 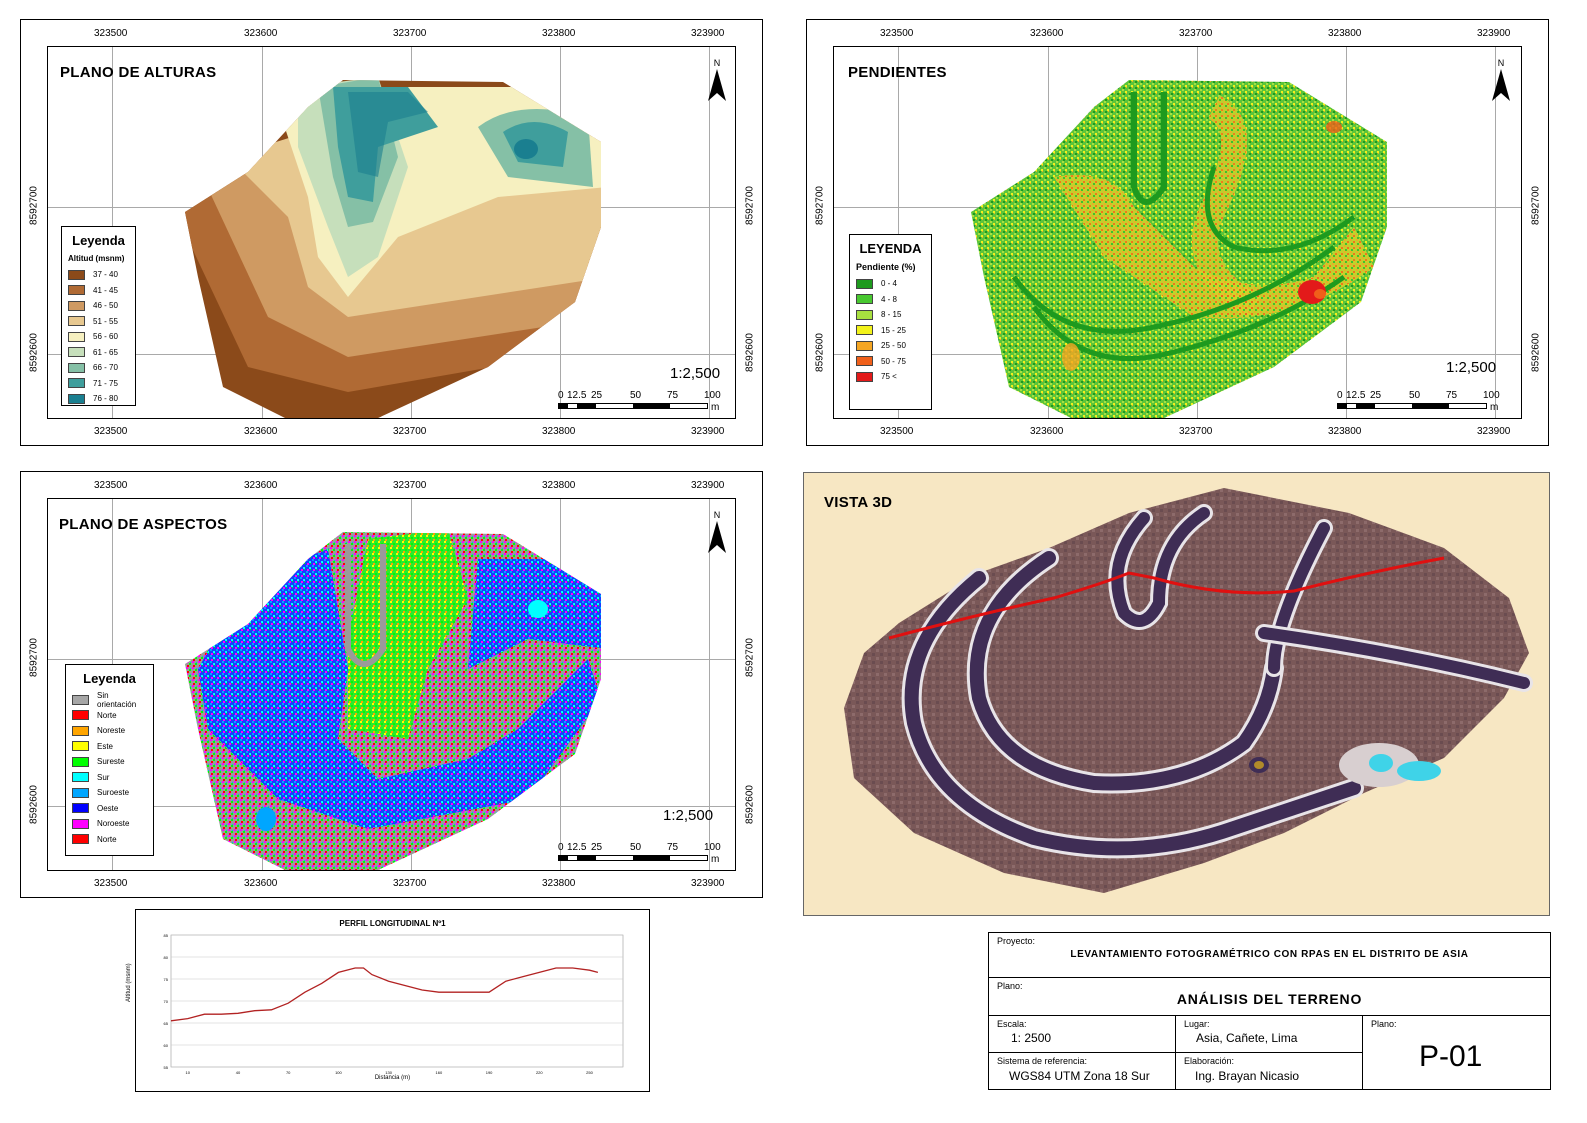 I want to click on north-arrow-icon: N, so click(x=1501, y=79).